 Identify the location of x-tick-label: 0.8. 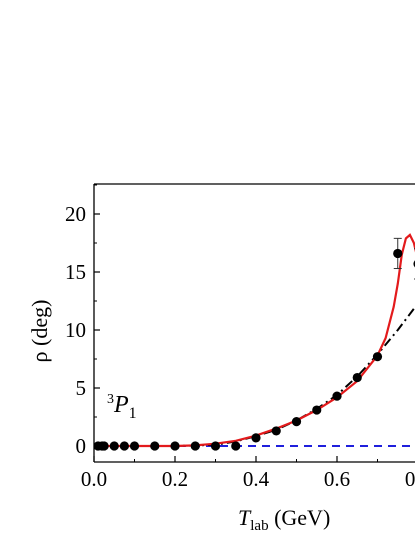
(410, 479).